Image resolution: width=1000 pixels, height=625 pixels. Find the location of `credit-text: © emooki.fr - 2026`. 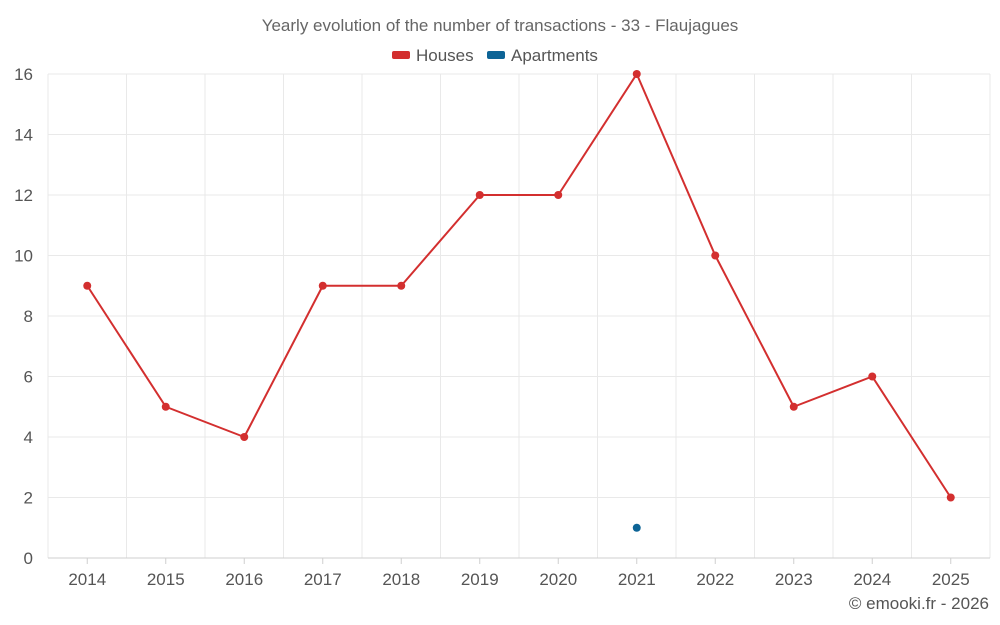

credit-text: © emooki.fr - 2026 is located at coordinates (919, 603).